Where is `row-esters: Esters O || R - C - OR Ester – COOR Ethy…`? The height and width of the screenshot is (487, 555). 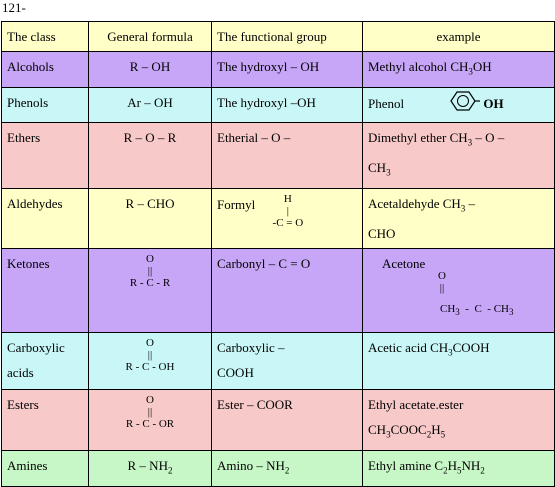 row-esters: Esters O || R - C - OR Ester – COOR Ethy… is located at coordinates (278, 420).